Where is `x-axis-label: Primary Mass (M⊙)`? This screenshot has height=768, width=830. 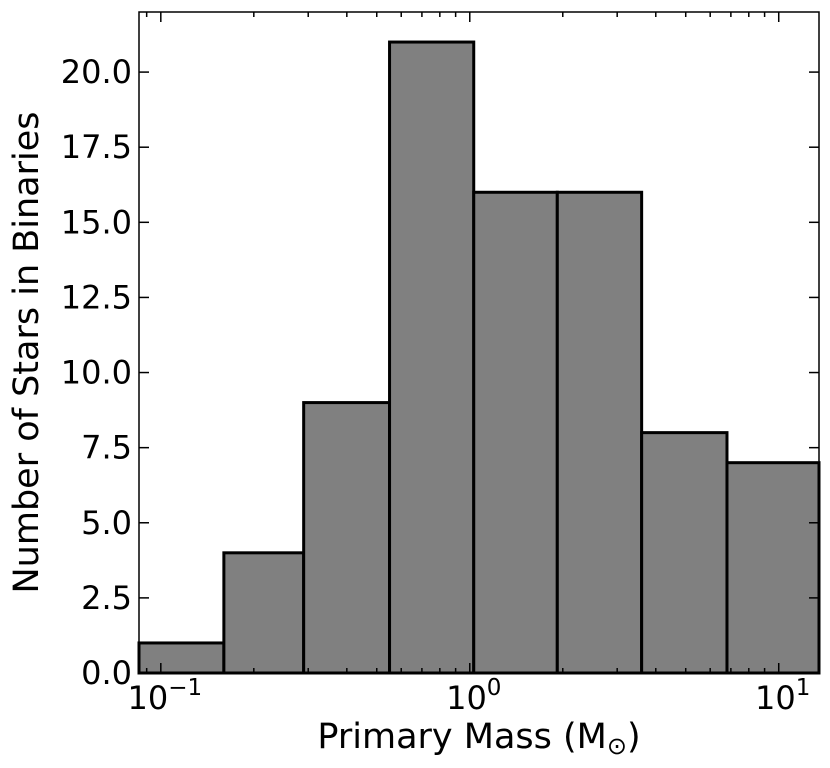 x-axis-label: Primary Mass (M⊙) is located at coordinates (478, 738).